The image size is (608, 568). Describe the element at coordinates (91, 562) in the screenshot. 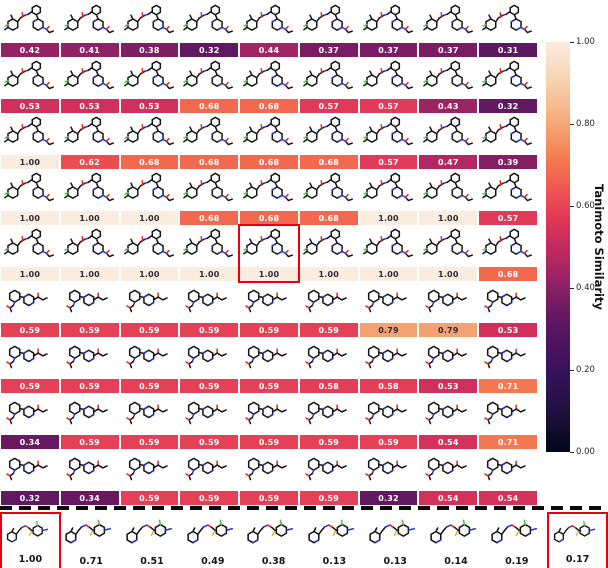

I see `bottom-similarity-value: 0.71` at that location.